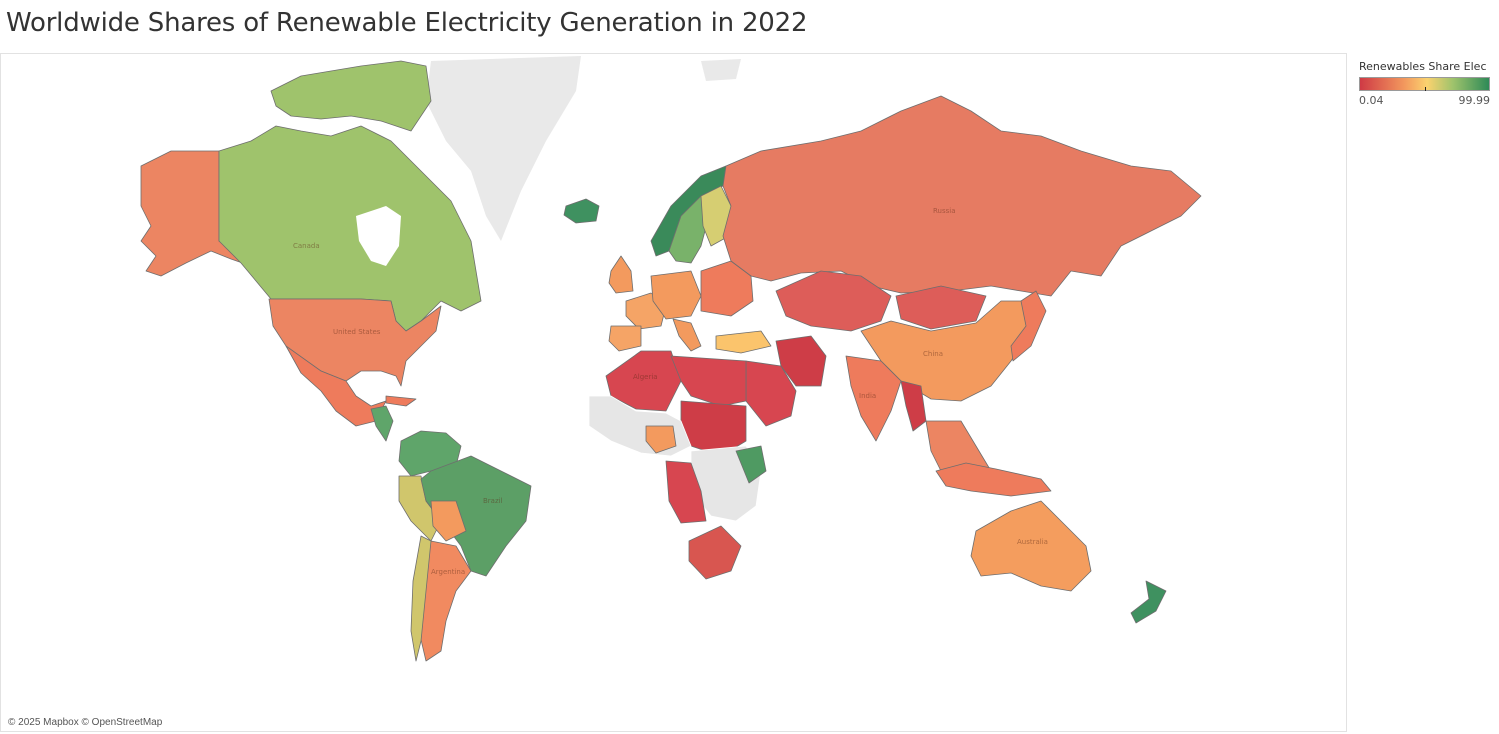 The height and width of the screenshot is (734, 1499). I want to click on country-india, so click(873, 398).